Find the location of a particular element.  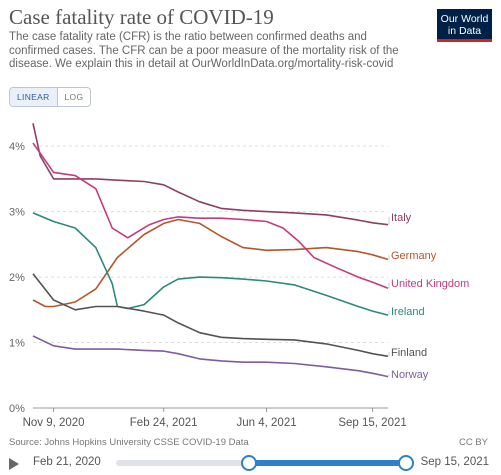

y-tick-label: 1% is located at coordinates (17, 344).